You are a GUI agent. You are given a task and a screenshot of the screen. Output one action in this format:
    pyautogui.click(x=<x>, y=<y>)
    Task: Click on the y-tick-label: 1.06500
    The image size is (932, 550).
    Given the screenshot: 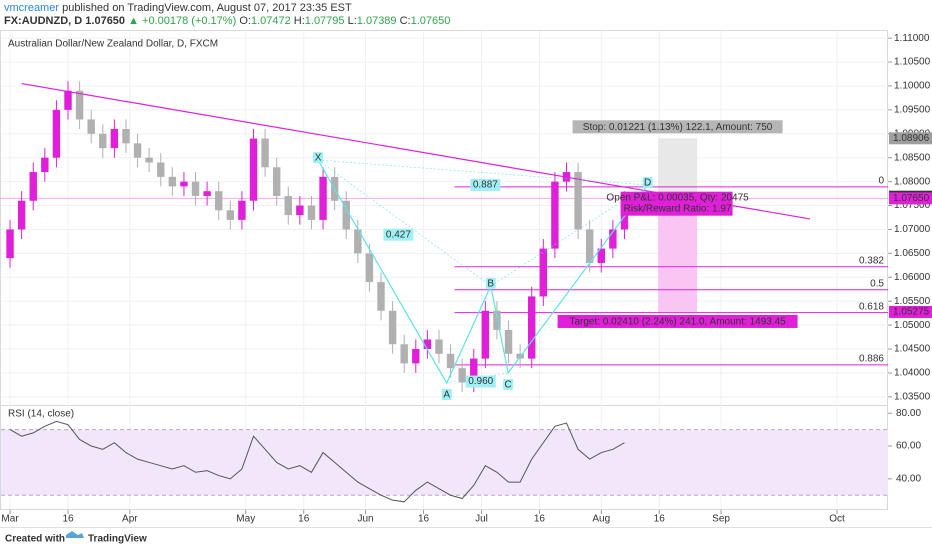 What is the action you would take?
    pyautogui.click(x=912, y=253)
    